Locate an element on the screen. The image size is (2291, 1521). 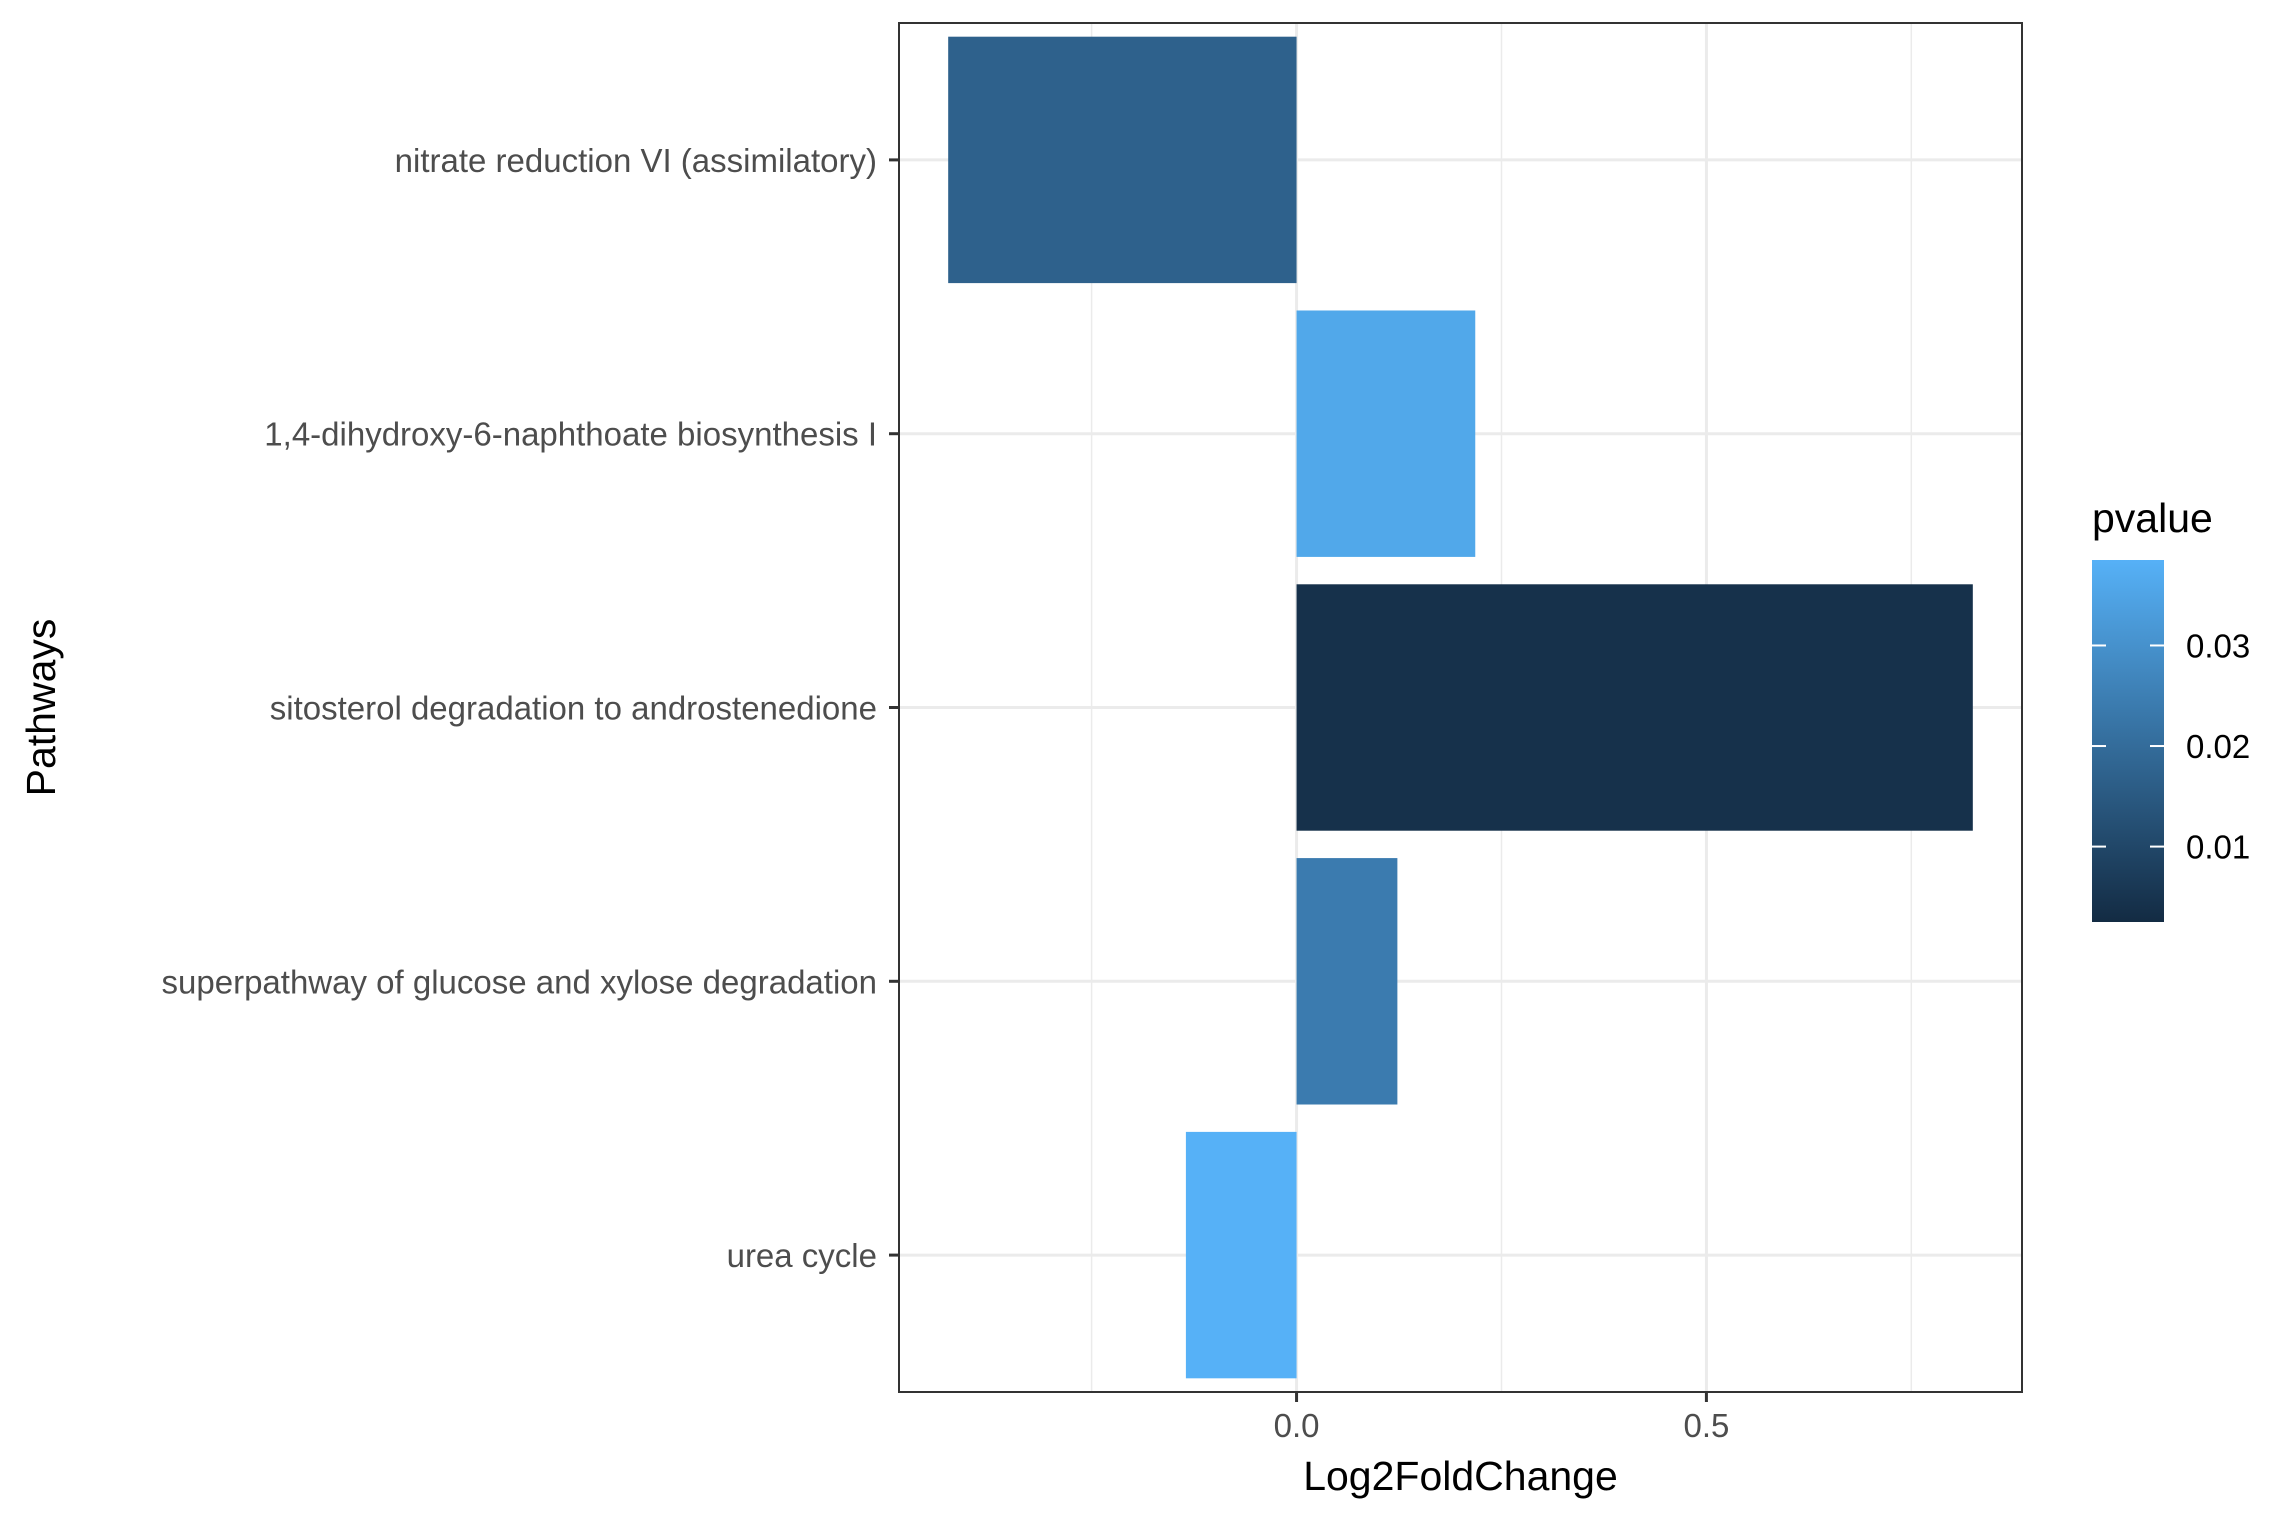
colorbar-ticks: 0.01 0.02 0.03 is located at coordinates (2171, 746).